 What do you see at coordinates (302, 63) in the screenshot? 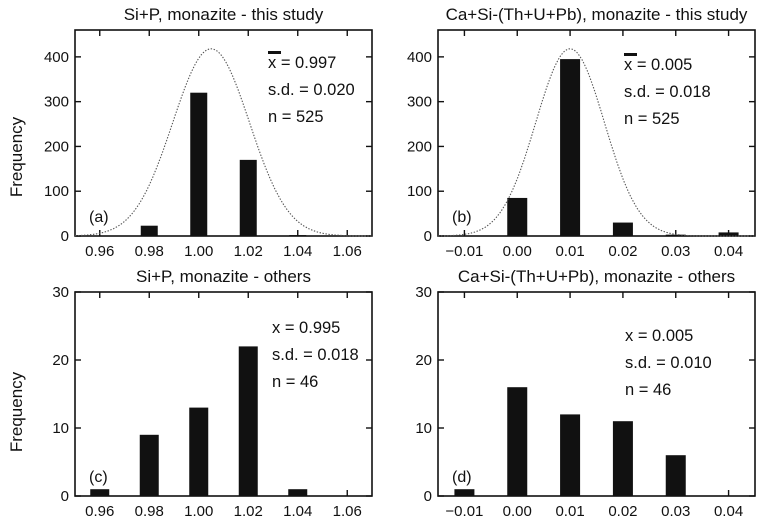
I see `mean-label: x = 0.997` at bounding box center [302, 63].